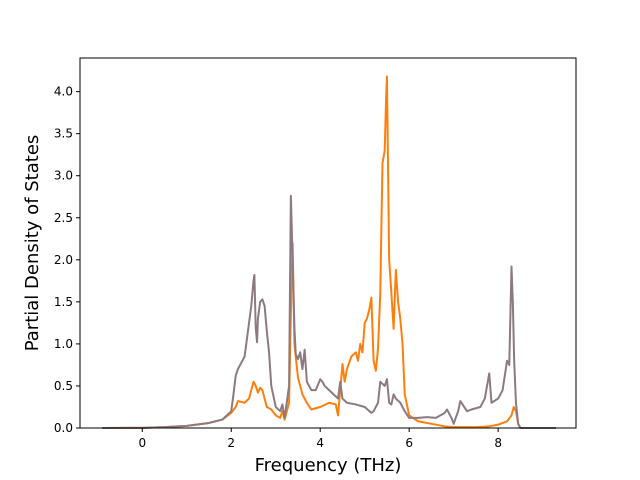 Image resolution: width=640 pixels, height=480 pixels. What do you see at coordinates (142, 443) in the screenshot?
I see `x-tick-label: 0` at bounding box center [142, 443].